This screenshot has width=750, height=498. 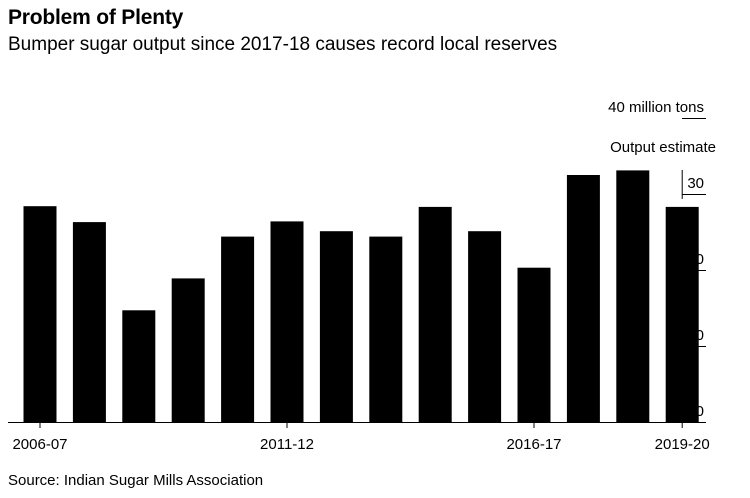 What do you see at coordinates (39, 444) in the screenshot?
I see `x-tick-label-2006-07: 2006-07` at bounding box center [39, 444].